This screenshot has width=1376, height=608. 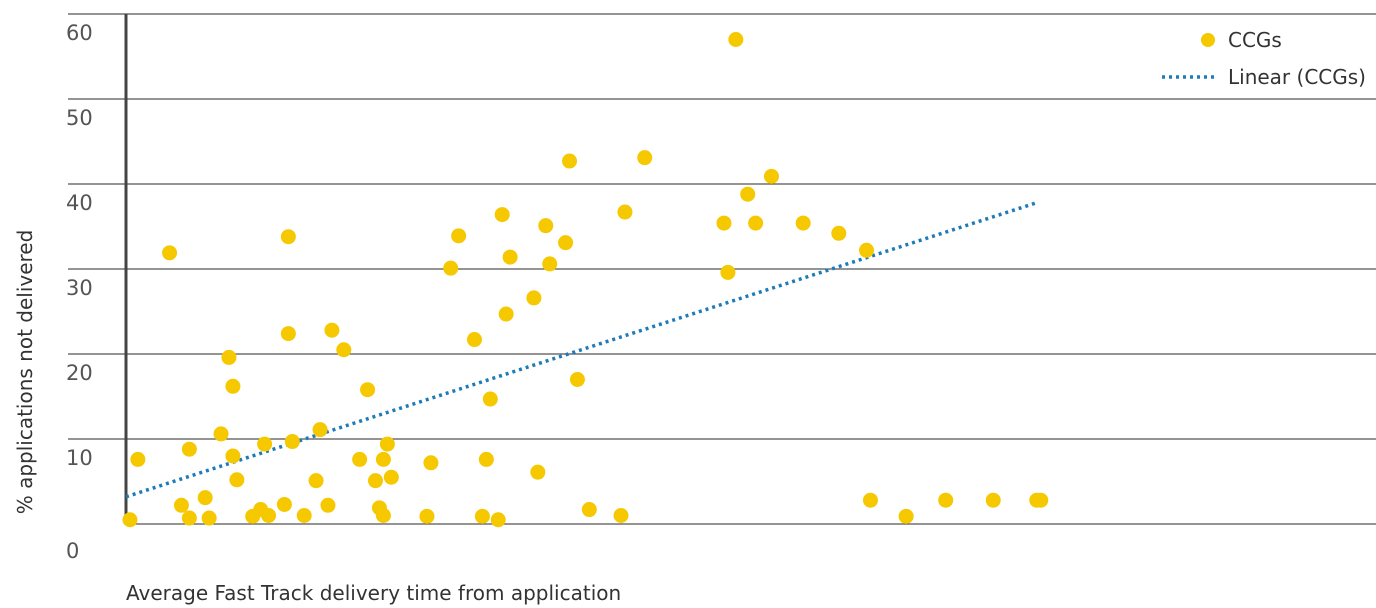 What do you see at coordinates (1208, 40) in the screenshot?
I see `legend-marker-ccgs` at bounding box center [1208, 40].